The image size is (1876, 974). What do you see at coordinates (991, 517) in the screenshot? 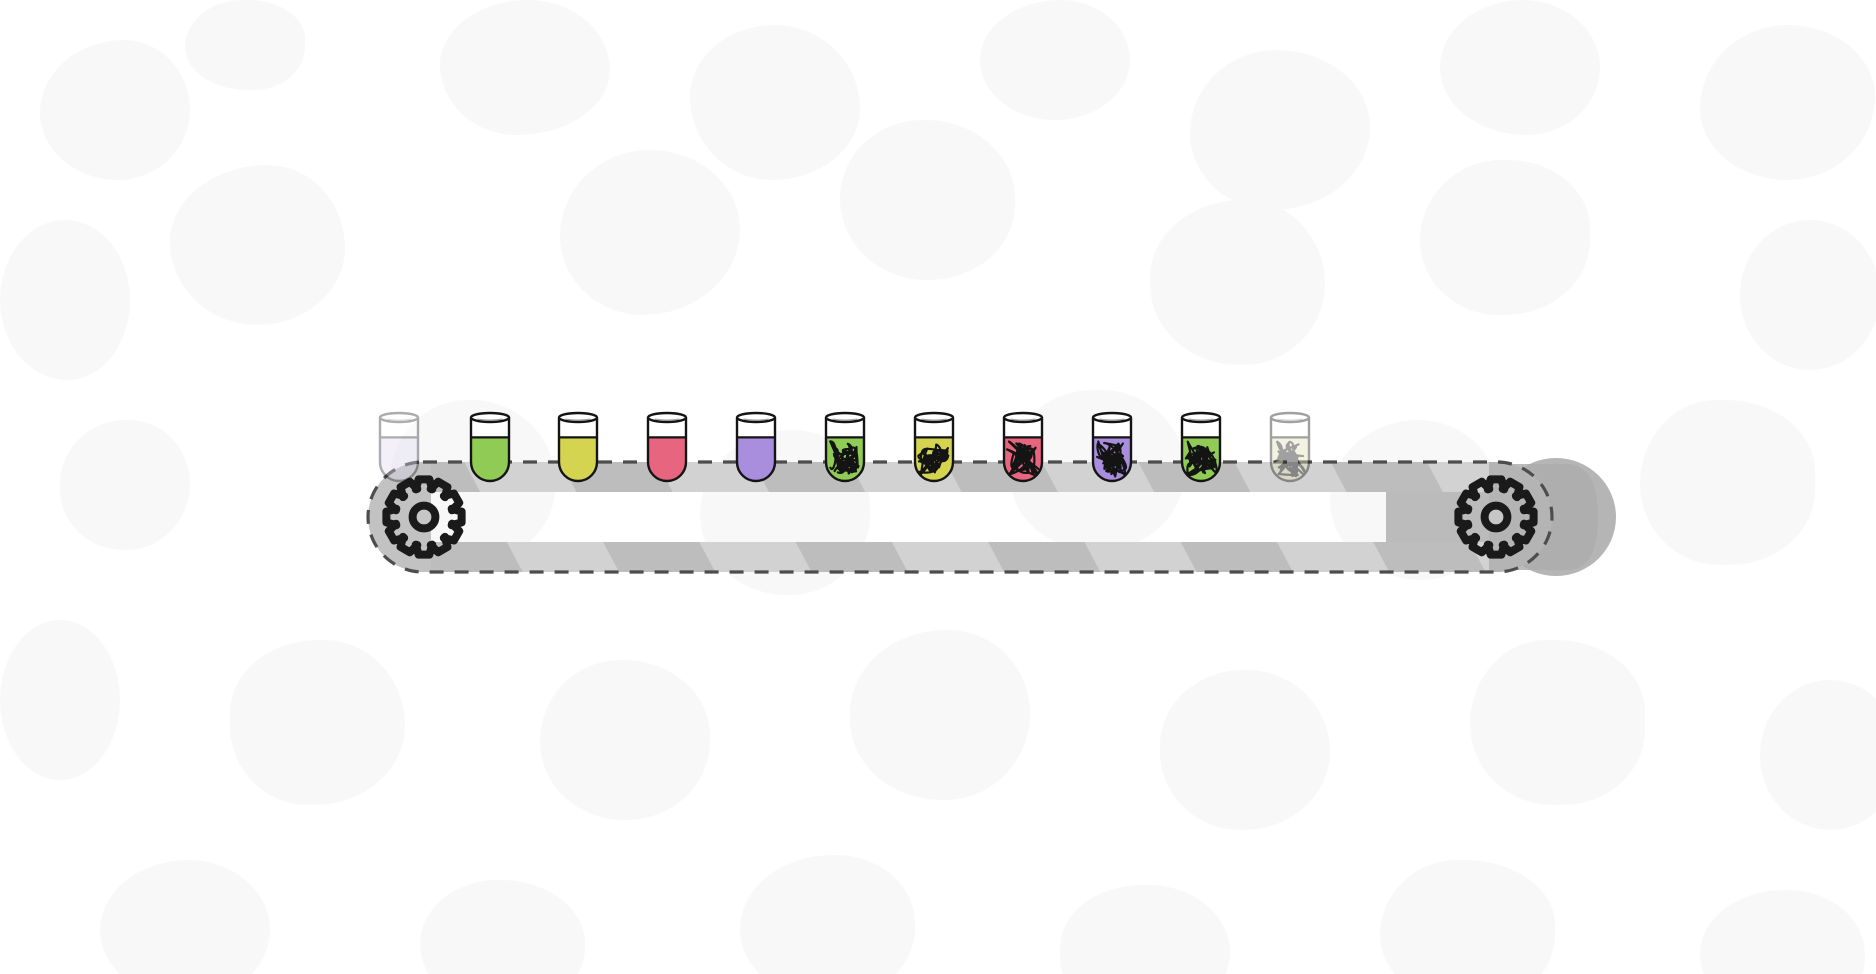
I see `conveyor-belt` at bounding box center [991, 517].